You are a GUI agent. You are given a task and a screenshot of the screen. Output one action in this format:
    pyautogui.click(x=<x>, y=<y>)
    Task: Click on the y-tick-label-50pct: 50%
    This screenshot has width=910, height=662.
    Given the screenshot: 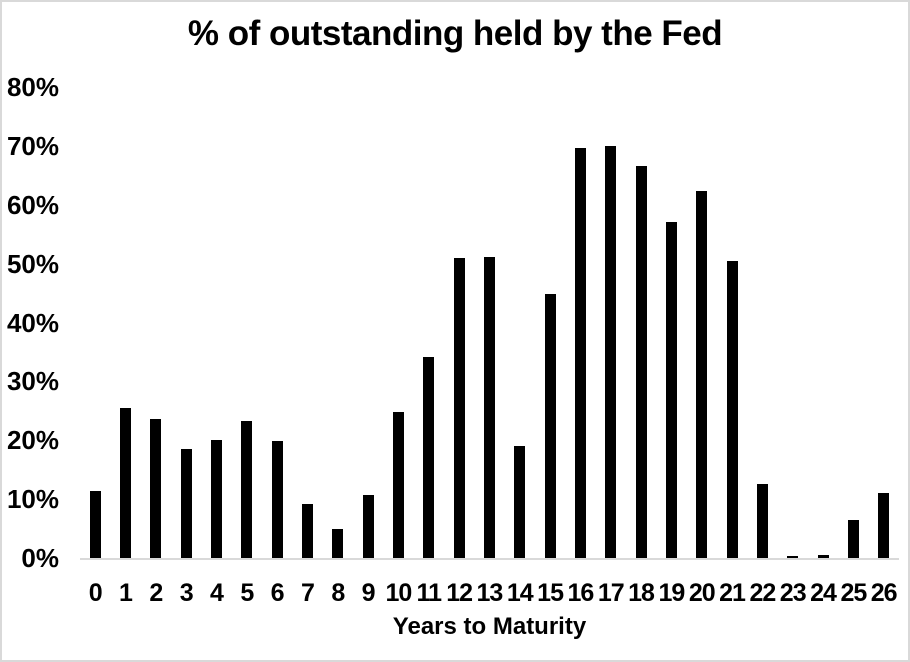 What is the action you would take?
    pyautogui.click(x=32, y=263)
    